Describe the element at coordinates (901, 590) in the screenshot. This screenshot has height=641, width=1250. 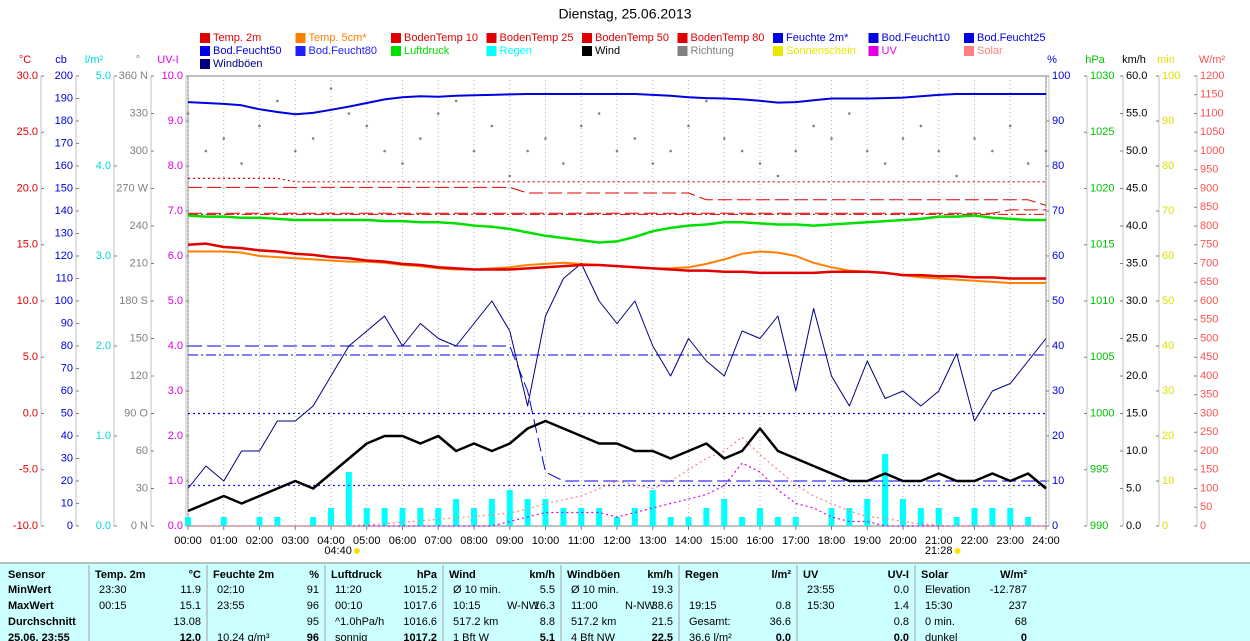
I see `table-cell: 0.0` at that location.